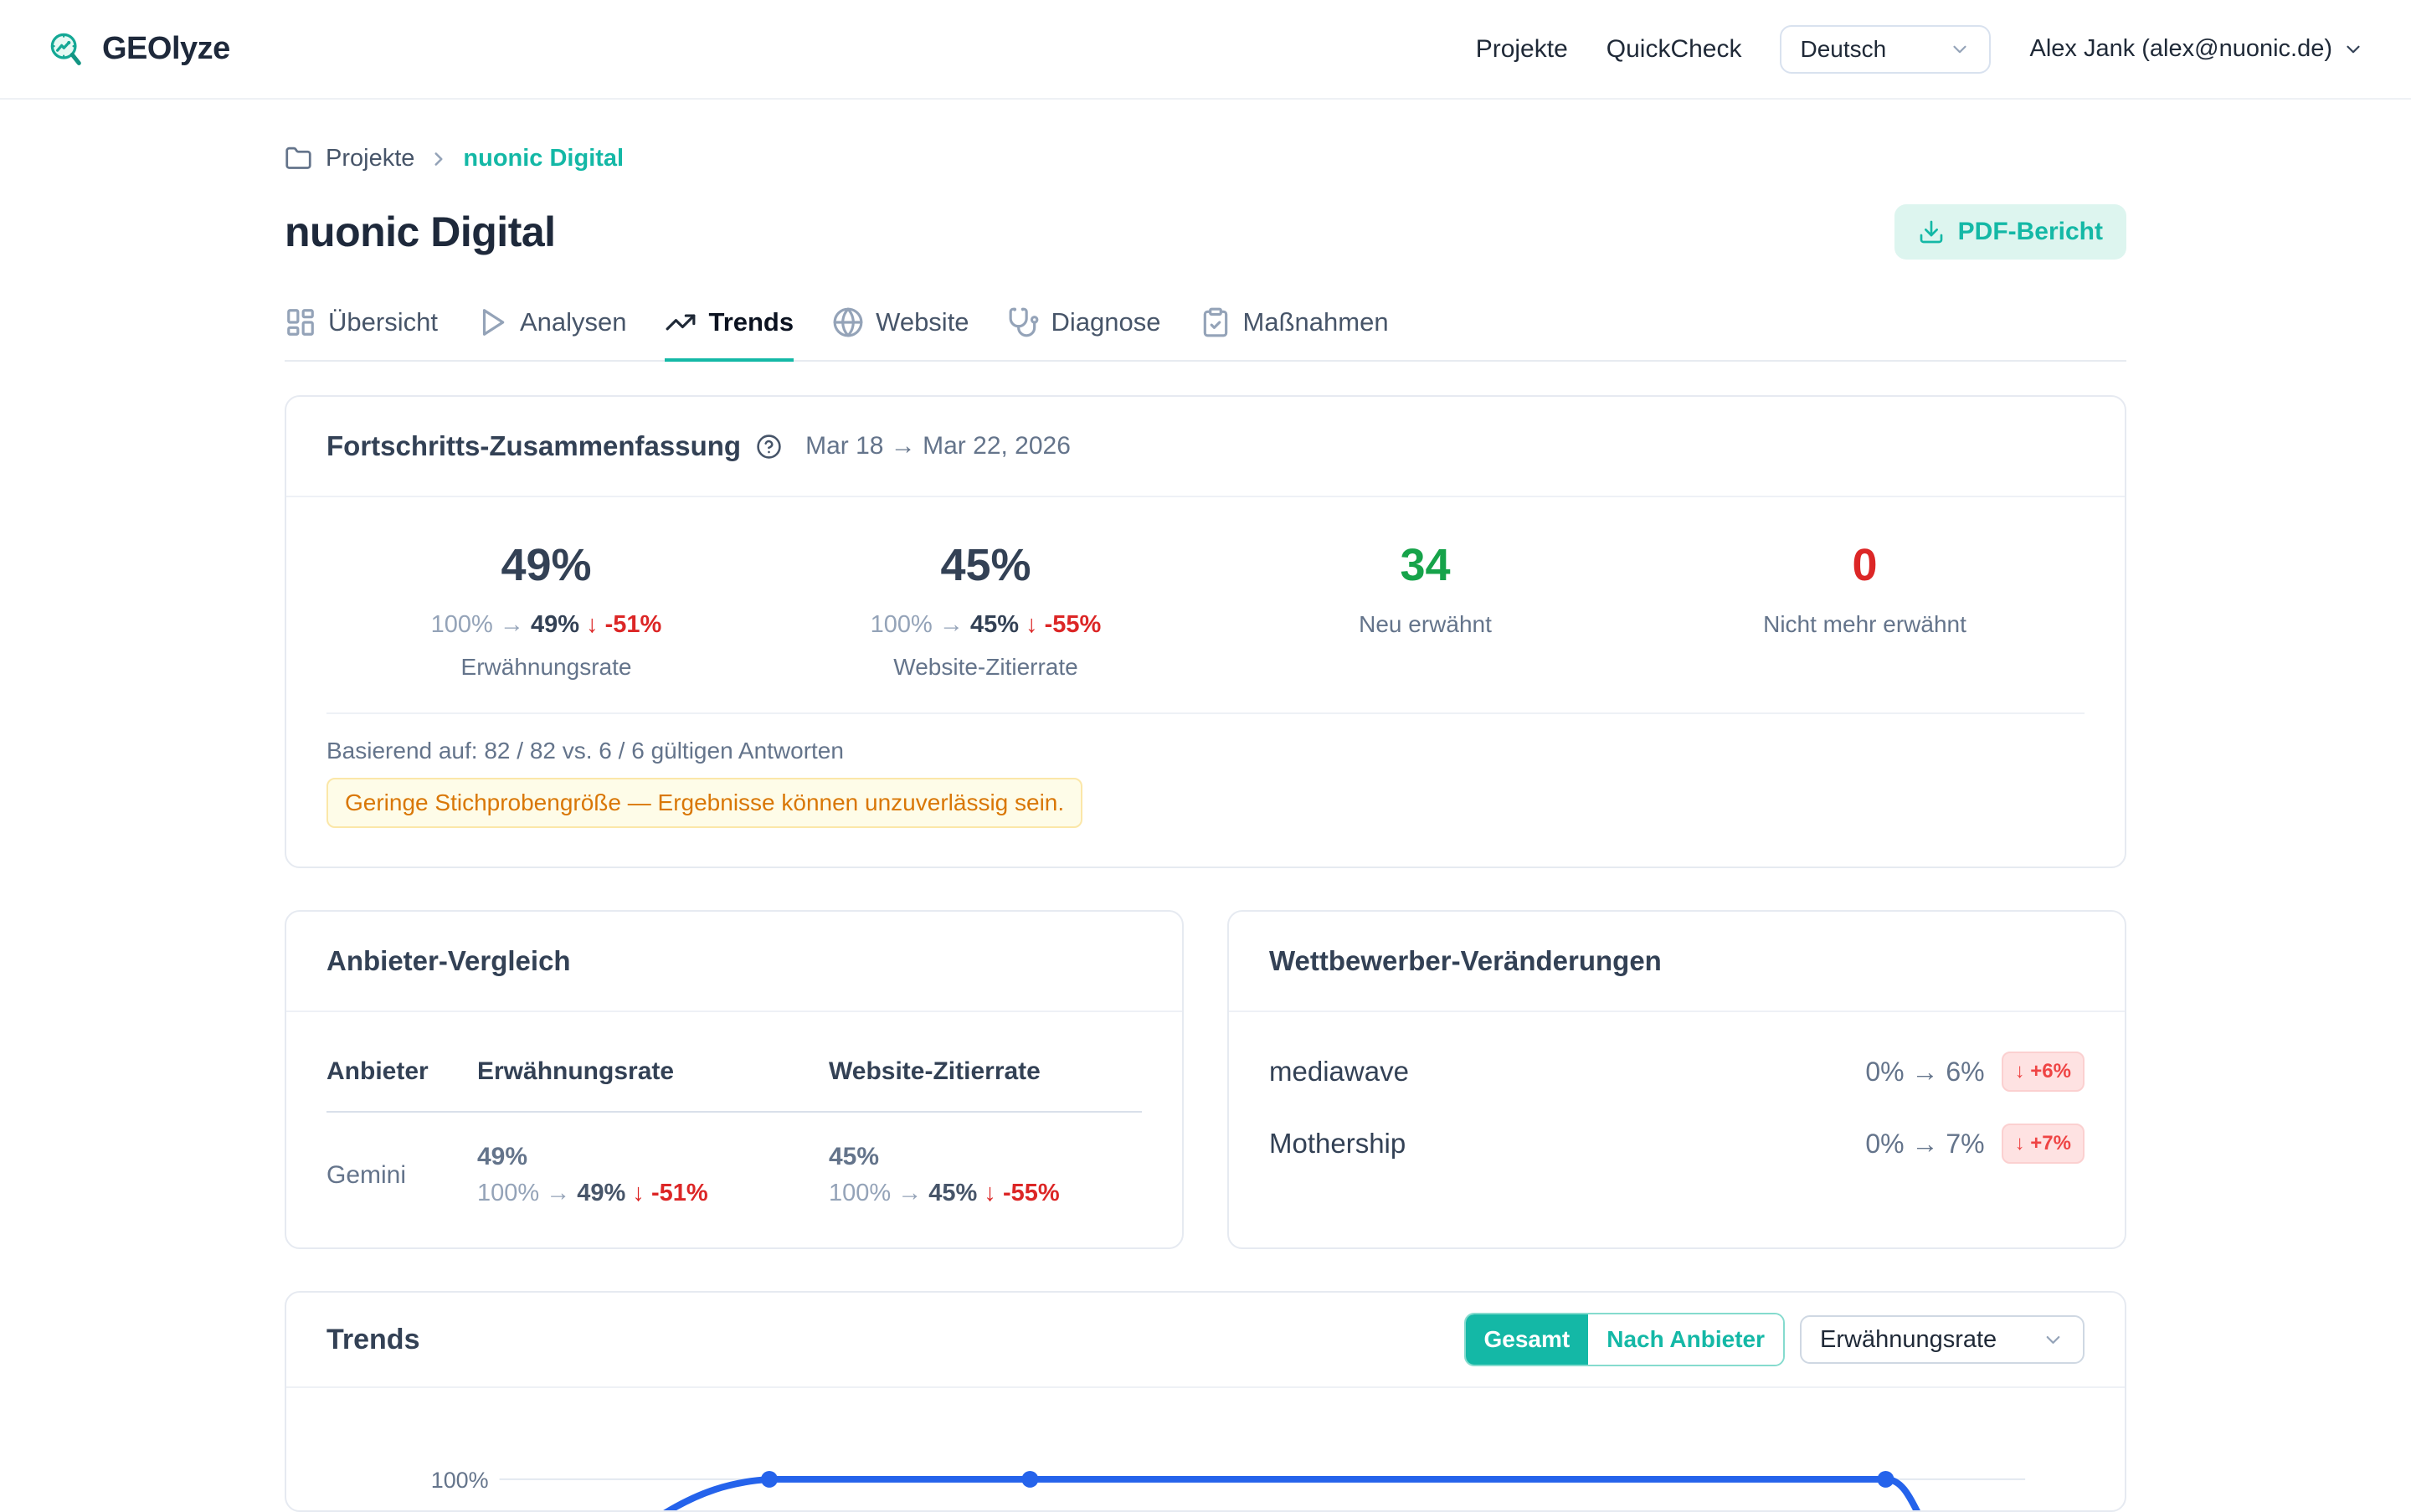 The image size is (2411, 1512). What do you see at coordinates (769, 447) in the screenshot?
I see `help-circle-icon` at bounding box center [769, 447].